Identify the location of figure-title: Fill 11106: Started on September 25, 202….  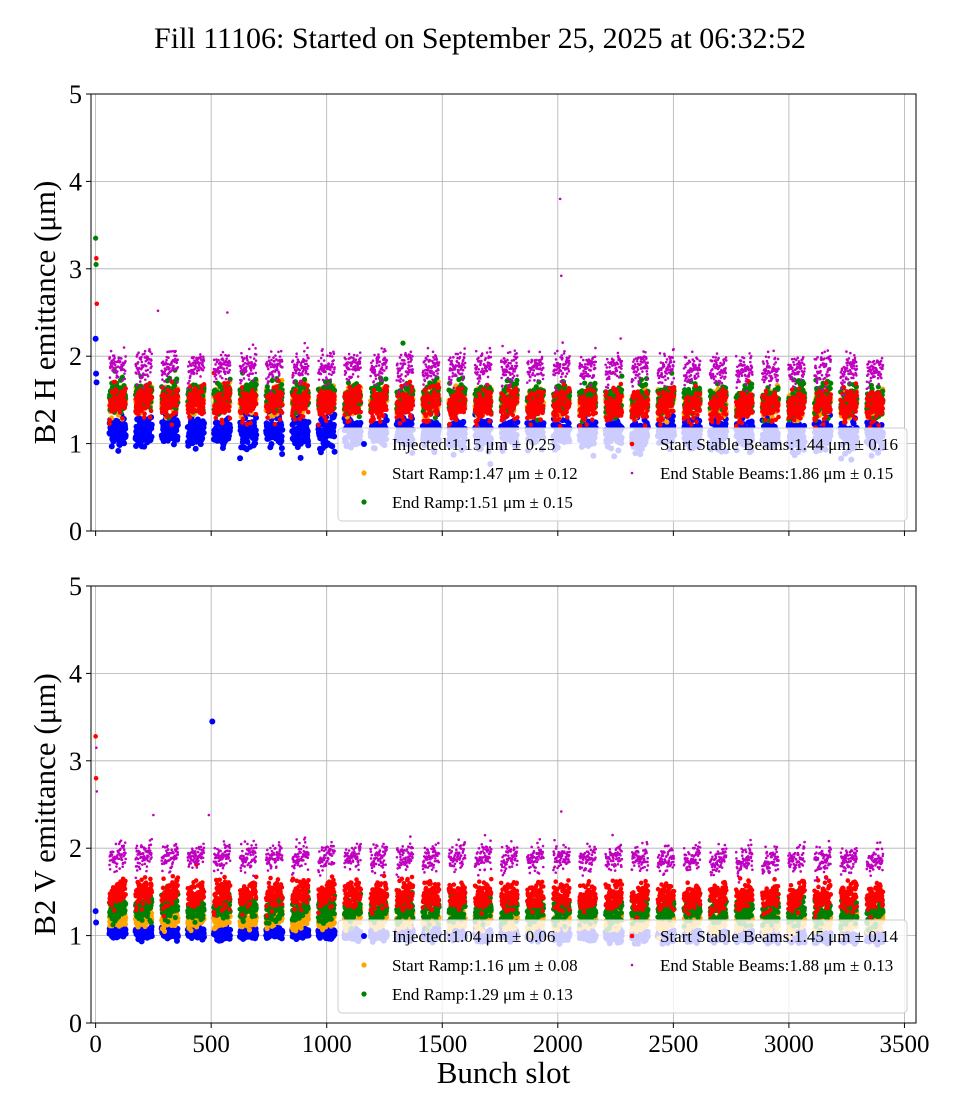
(480, 39).